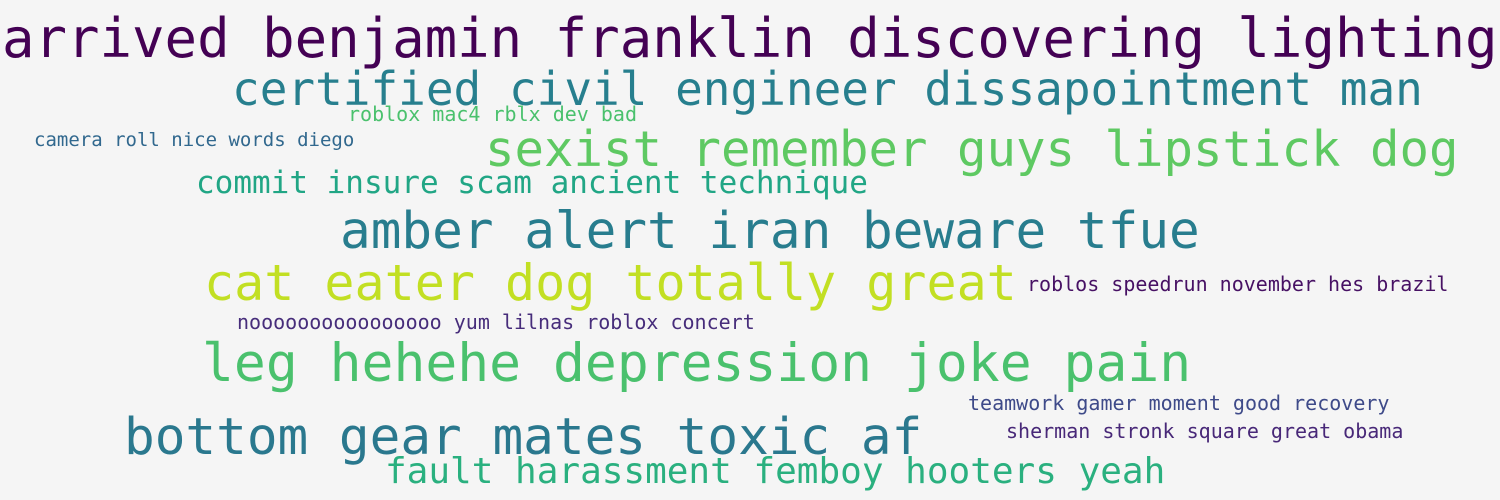 This screenshot has height=500, width=1500. Describe the element at coordinates (532, 183) in the screenshot. I see `word-phrase: commit insure scam ancient technique` at that location.